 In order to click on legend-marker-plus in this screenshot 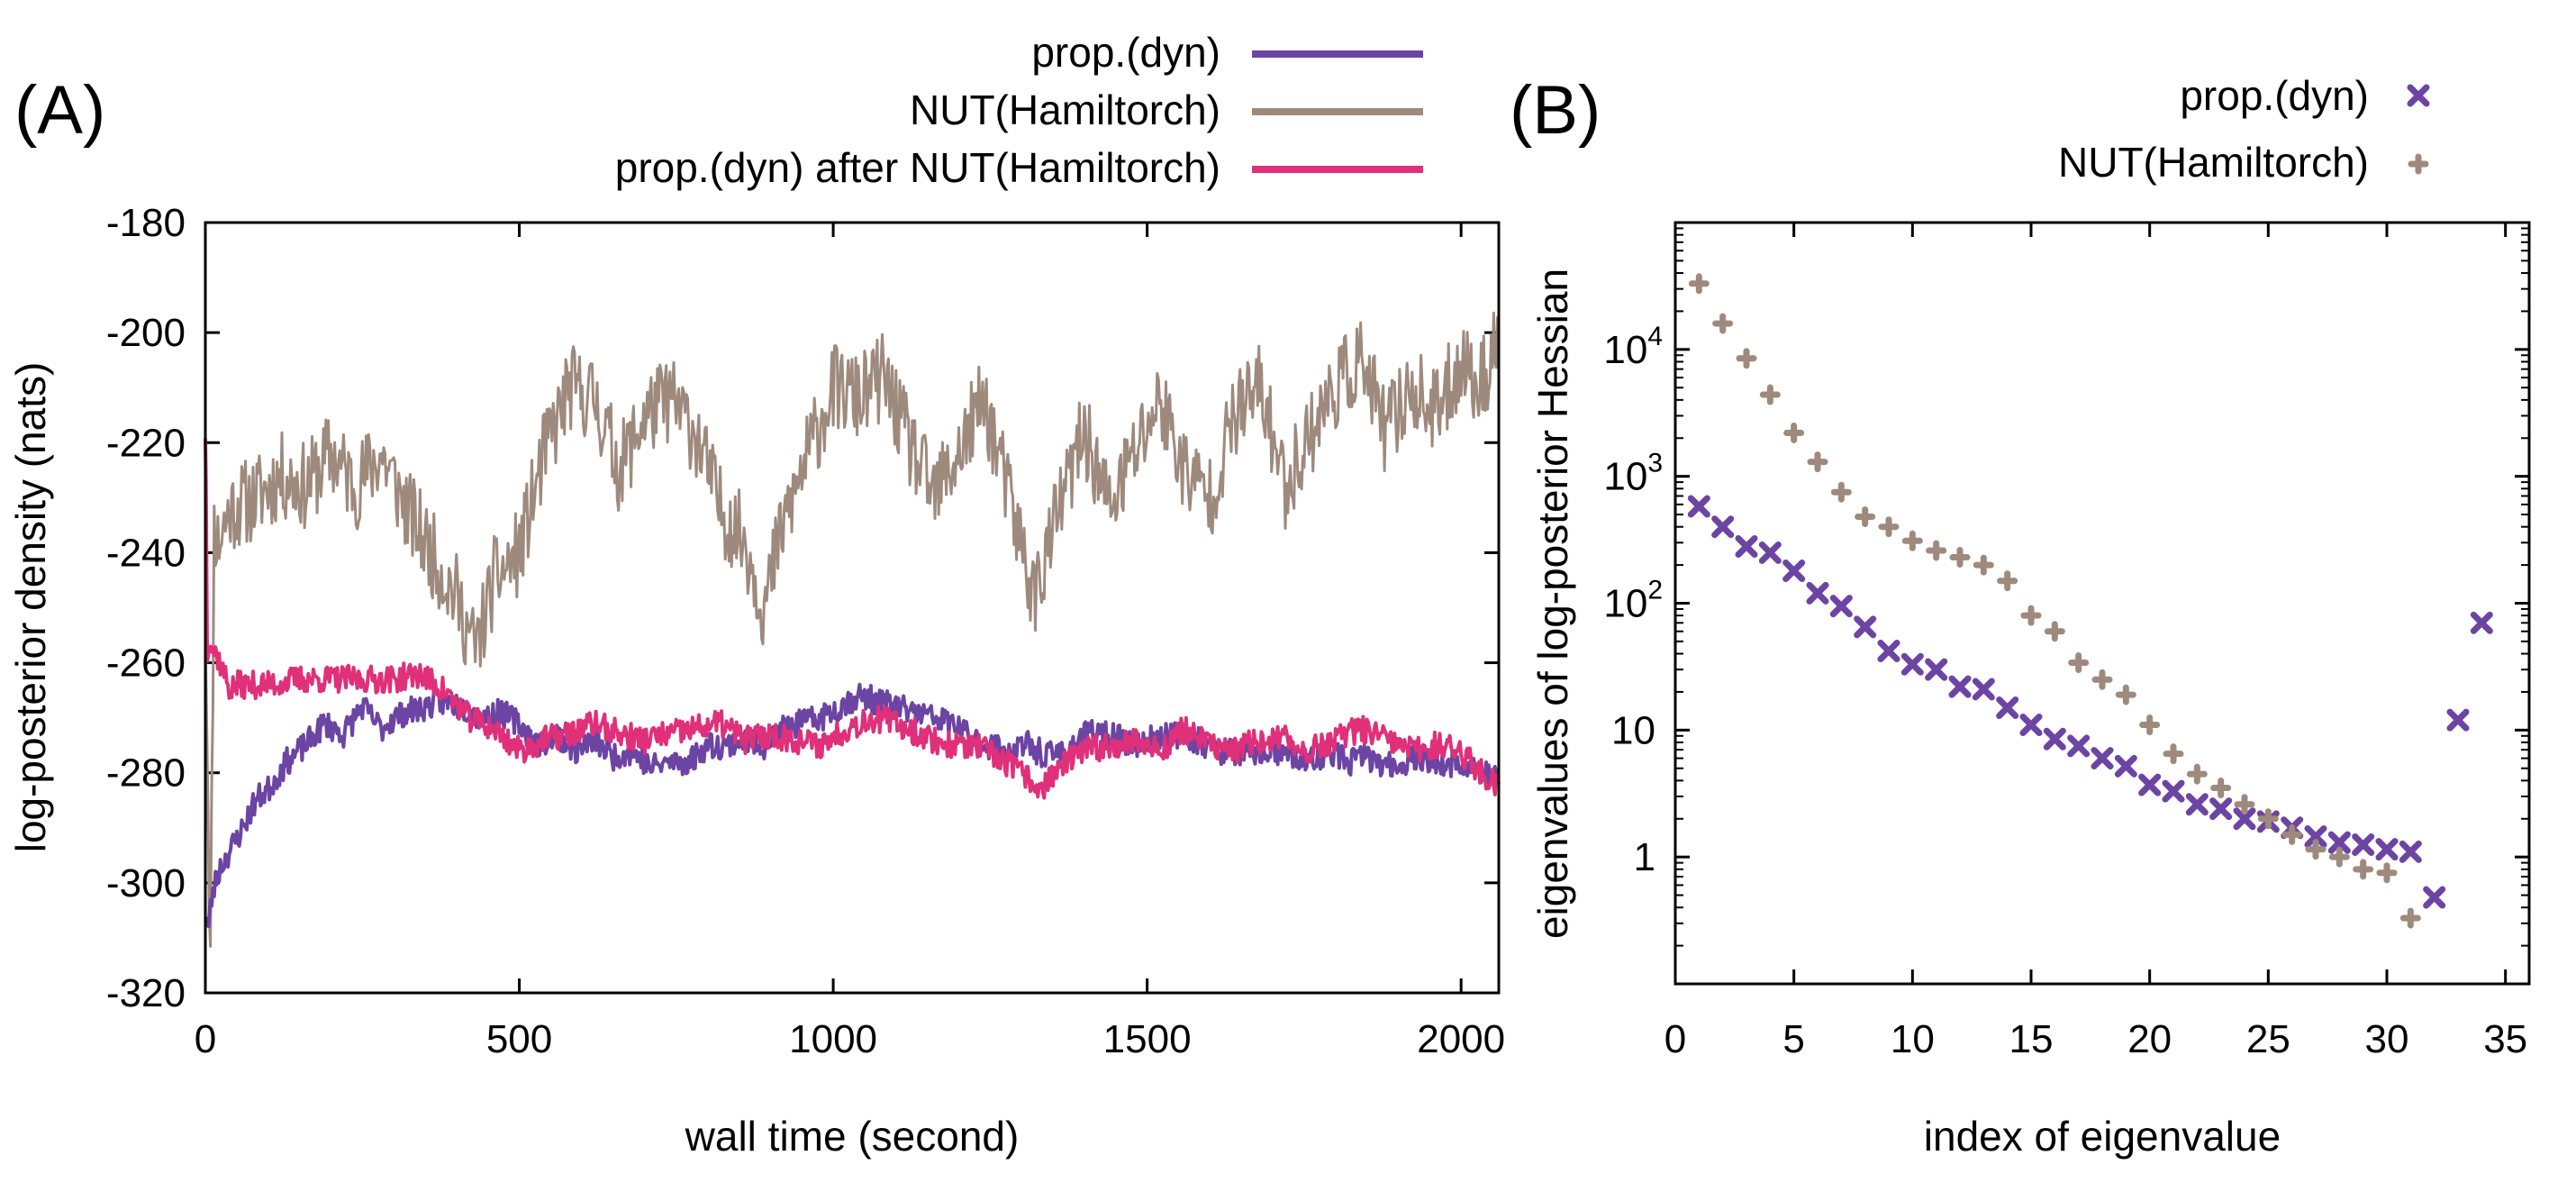, I will do `click(2418, 164)`.